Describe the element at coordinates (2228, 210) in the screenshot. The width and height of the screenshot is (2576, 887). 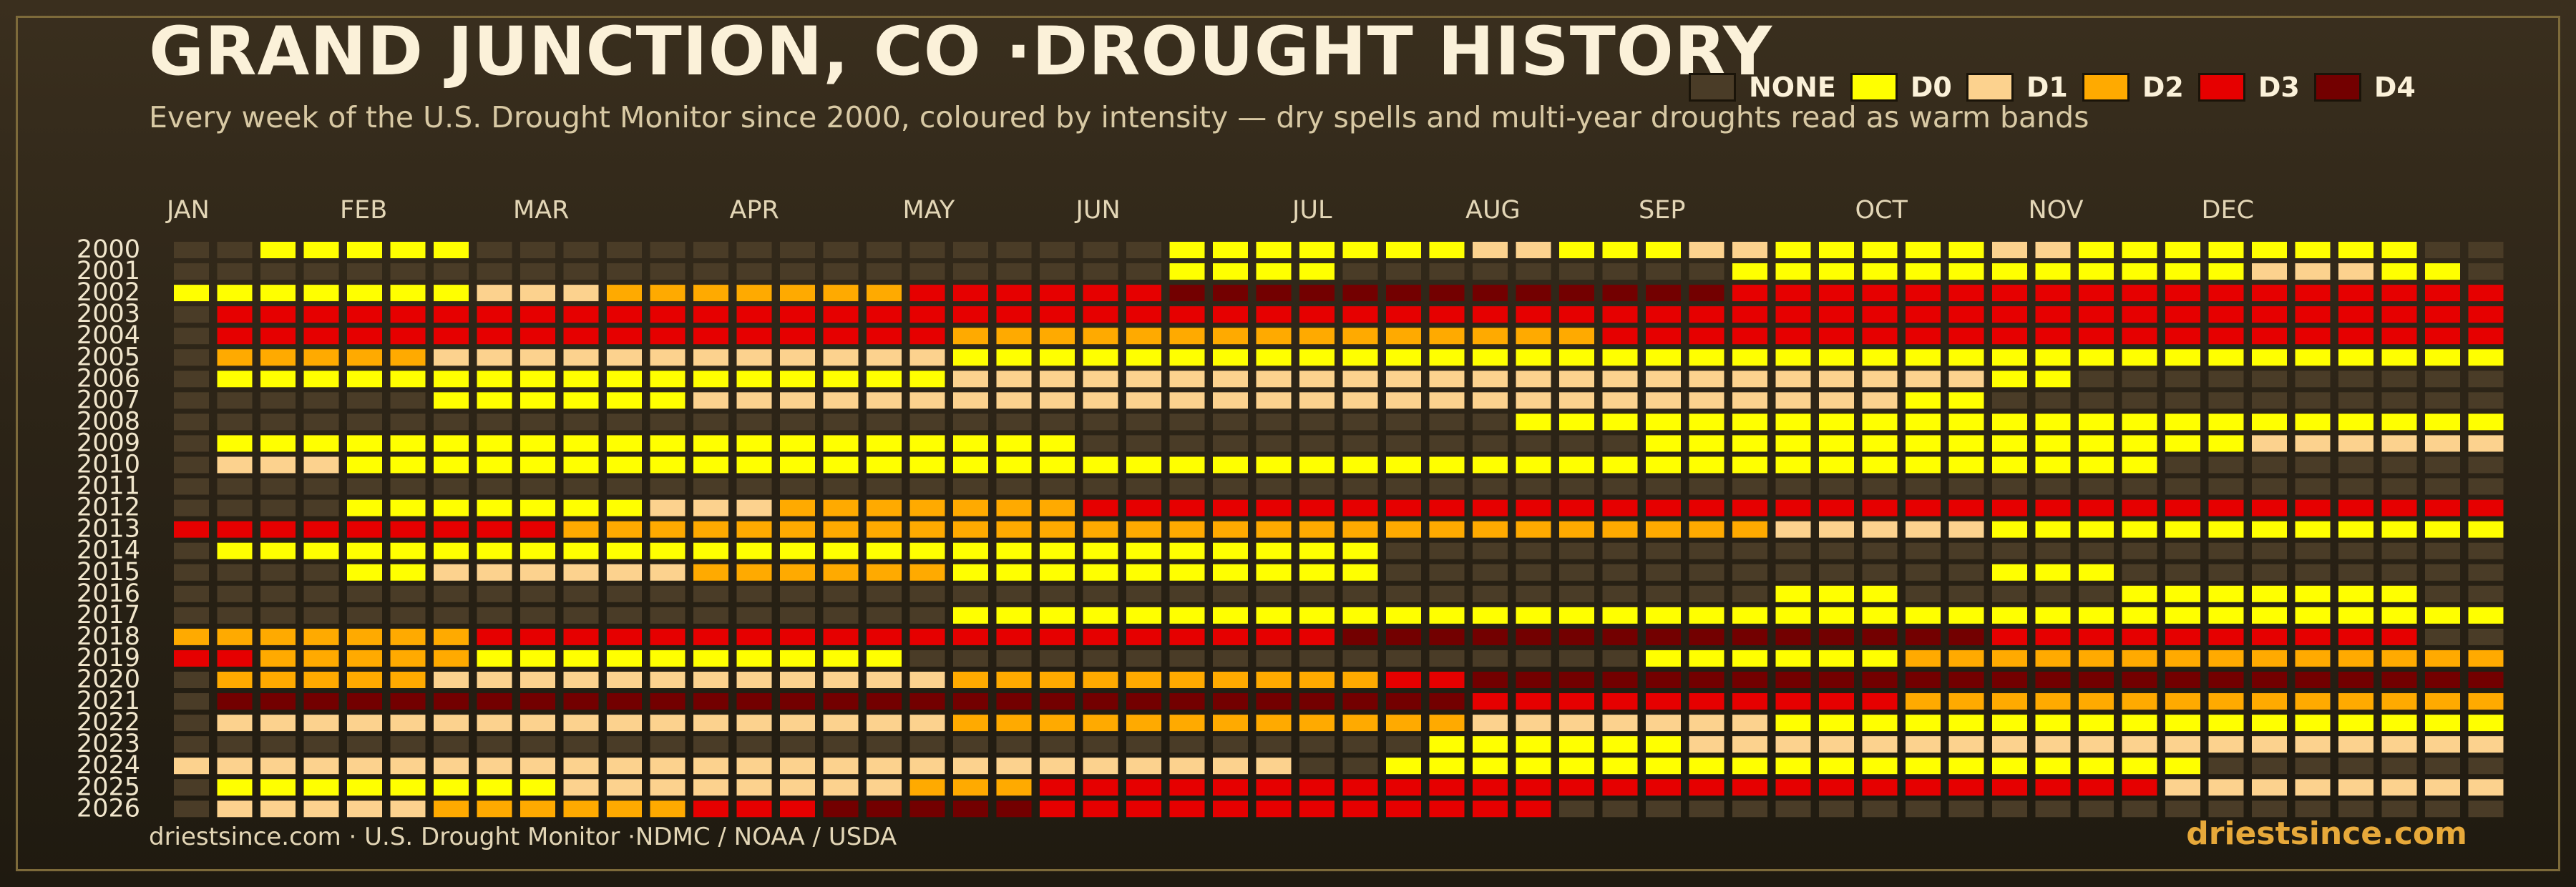
I see `month-label: DEC` at that location.